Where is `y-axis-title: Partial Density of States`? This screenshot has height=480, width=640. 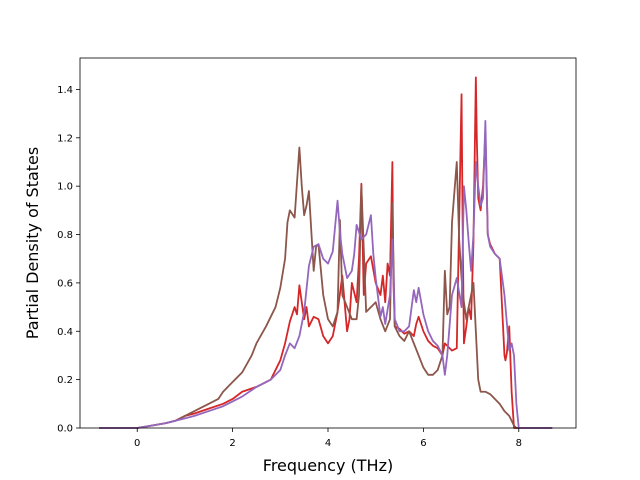
y-axis-title: Partial Density of States is located at coordinates (32, 243).